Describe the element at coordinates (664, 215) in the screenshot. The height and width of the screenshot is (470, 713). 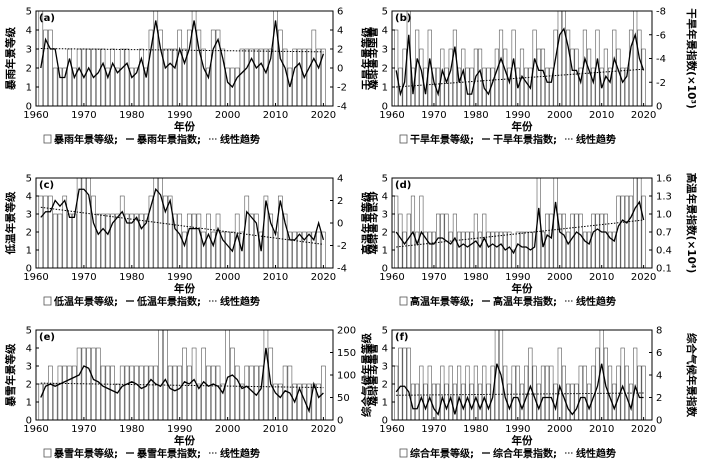
I see `y2-tick-label: 1.0` at that location.